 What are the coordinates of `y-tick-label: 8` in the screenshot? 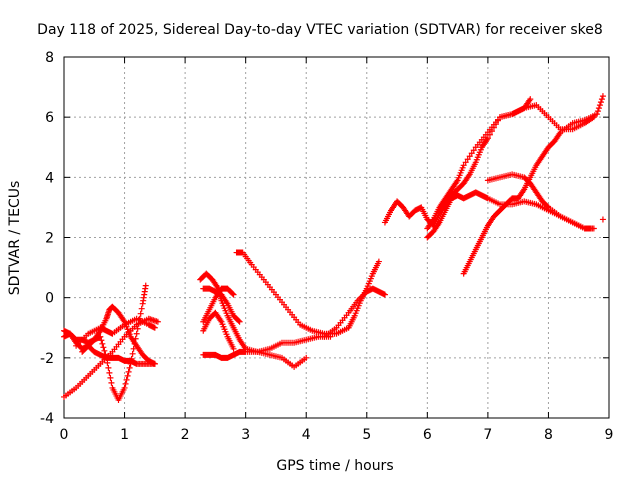 It's located at (49, 58).